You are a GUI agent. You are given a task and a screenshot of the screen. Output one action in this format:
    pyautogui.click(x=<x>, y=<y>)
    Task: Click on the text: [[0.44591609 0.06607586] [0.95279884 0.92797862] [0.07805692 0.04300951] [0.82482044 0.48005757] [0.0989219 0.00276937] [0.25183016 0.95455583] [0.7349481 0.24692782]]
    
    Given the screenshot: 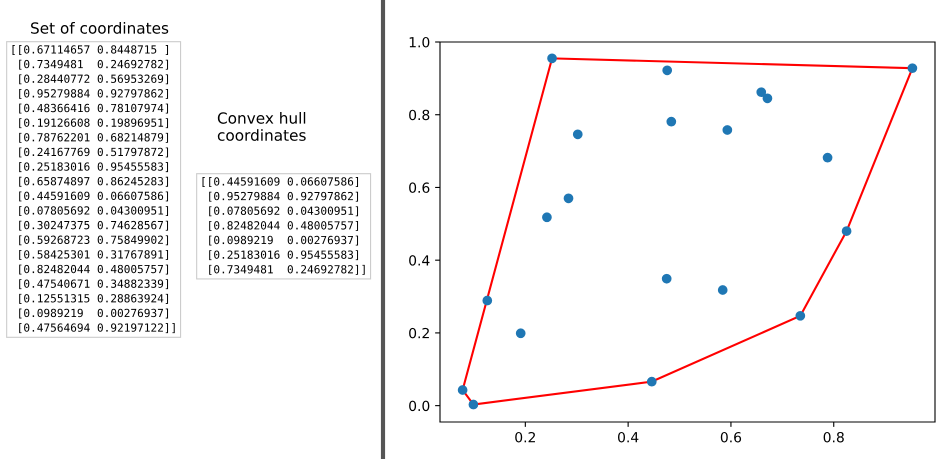 What is the action you would take?
    pyautogui.click(x=283, y=226)
    